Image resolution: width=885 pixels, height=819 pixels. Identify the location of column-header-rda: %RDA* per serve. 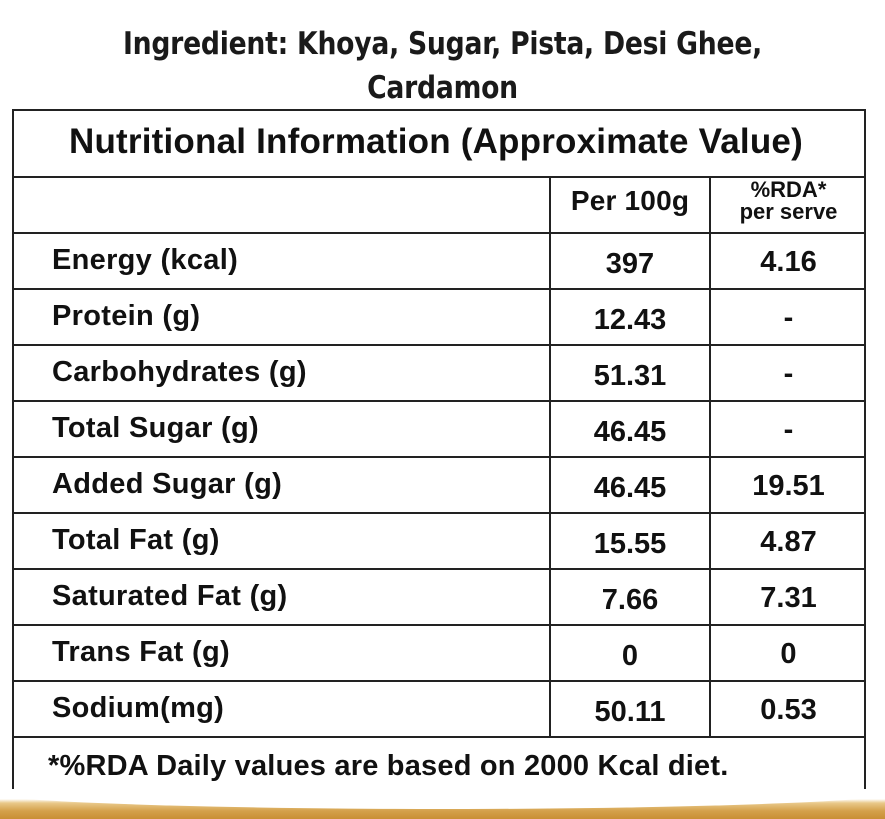
(788, 201).